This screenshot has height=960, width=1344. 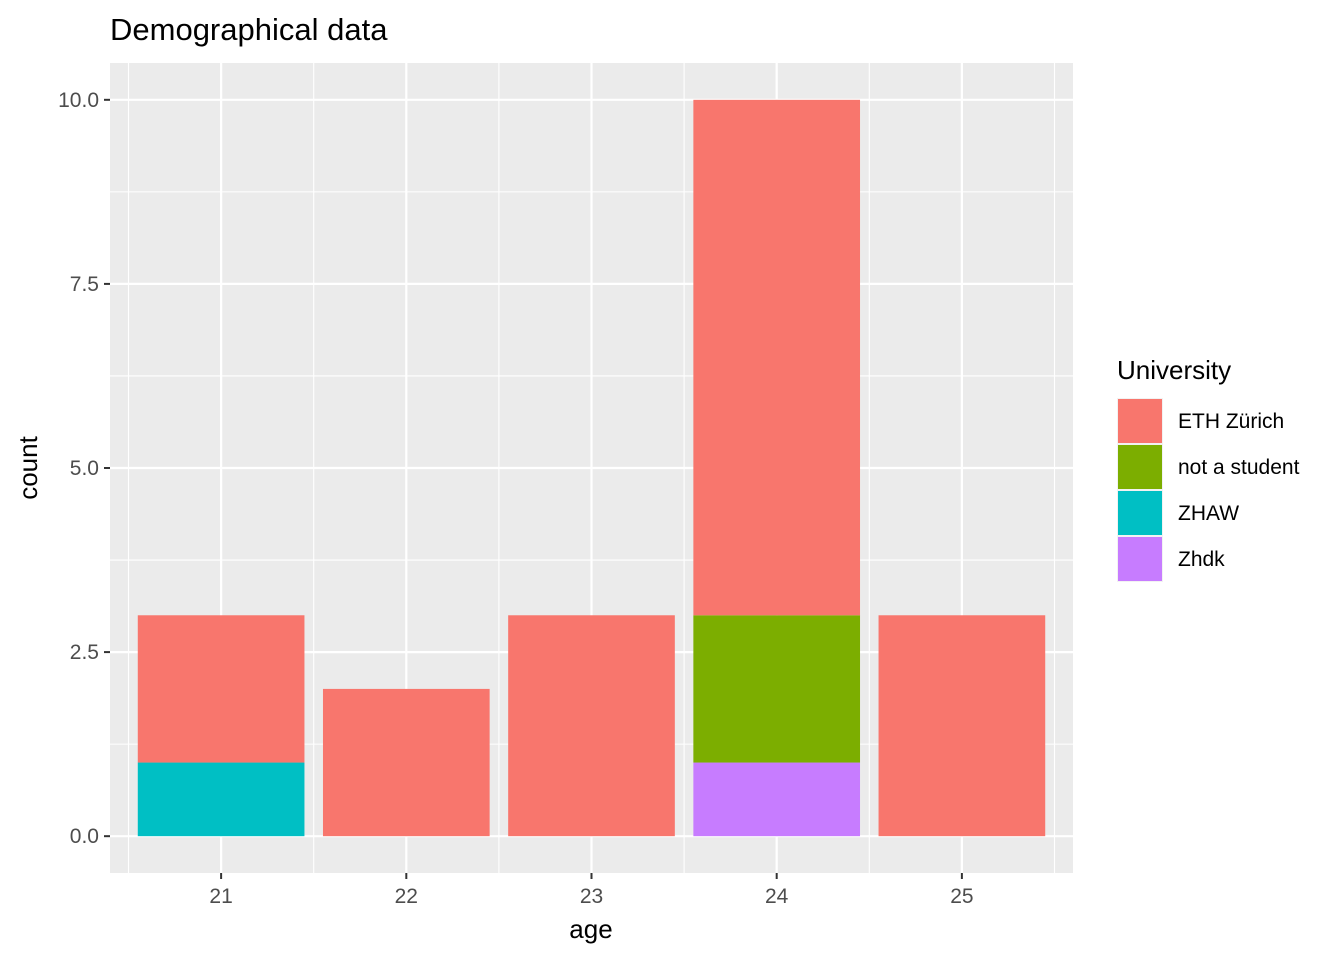 What do you see at coordinates (84, 284) in the screenshot?
I see `y-tick-label: 7.5` at bounding box center [84, 284].